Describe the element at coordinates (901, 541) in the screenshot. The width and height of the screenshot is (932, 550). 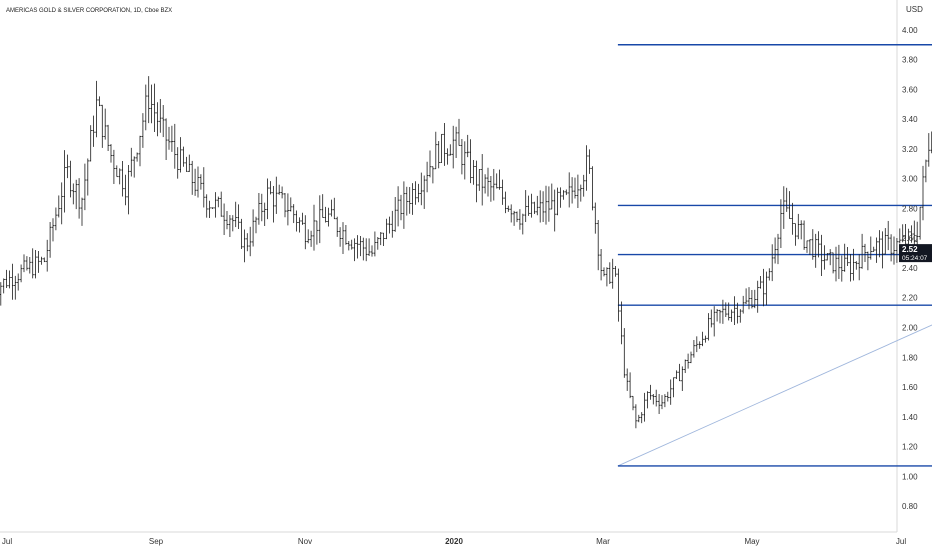
I see `x-tick-label: Jul` at that location.